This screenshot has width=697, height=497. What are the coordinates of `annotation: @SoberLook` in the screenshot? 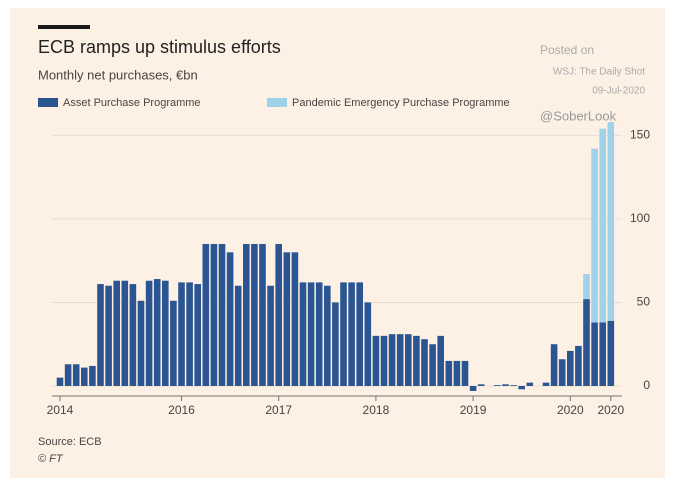 It's located at (578, 115).